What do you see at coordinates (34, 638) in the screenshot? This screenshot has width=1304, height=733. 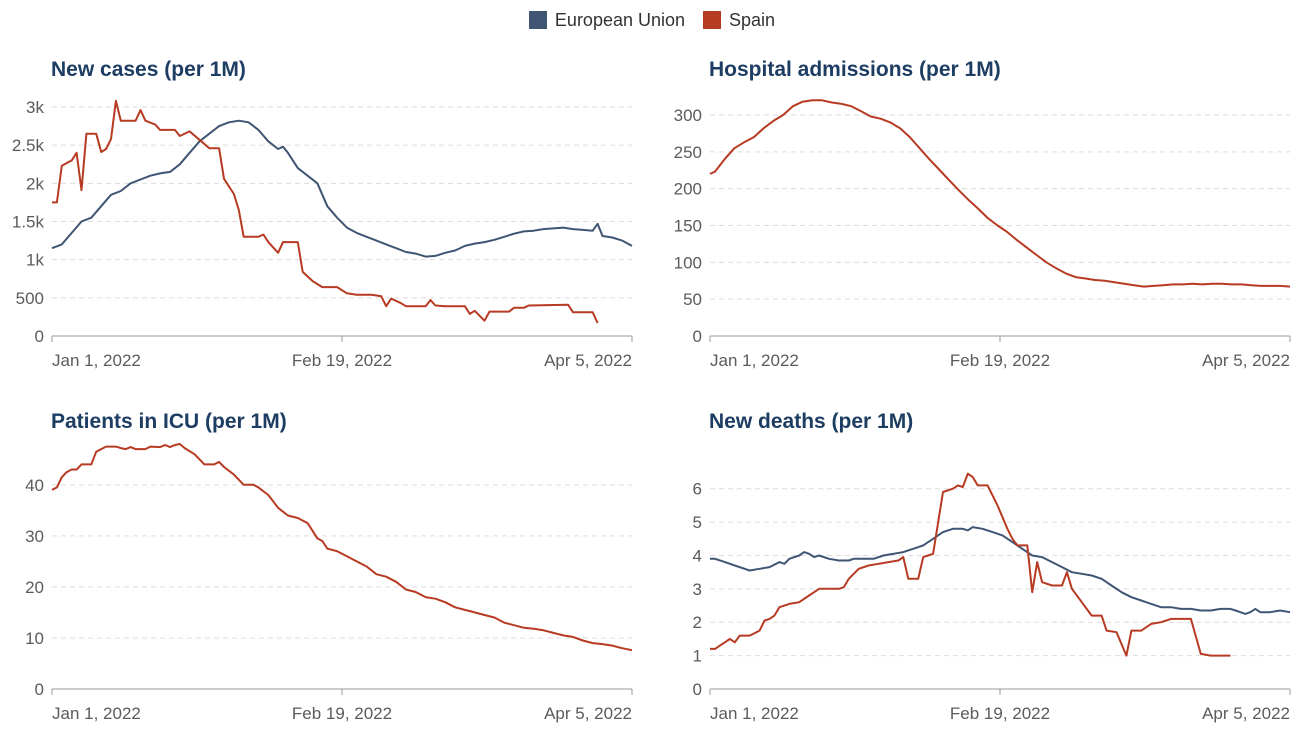 I see `y-tick-label: 10` at bounding box center [34, 638].